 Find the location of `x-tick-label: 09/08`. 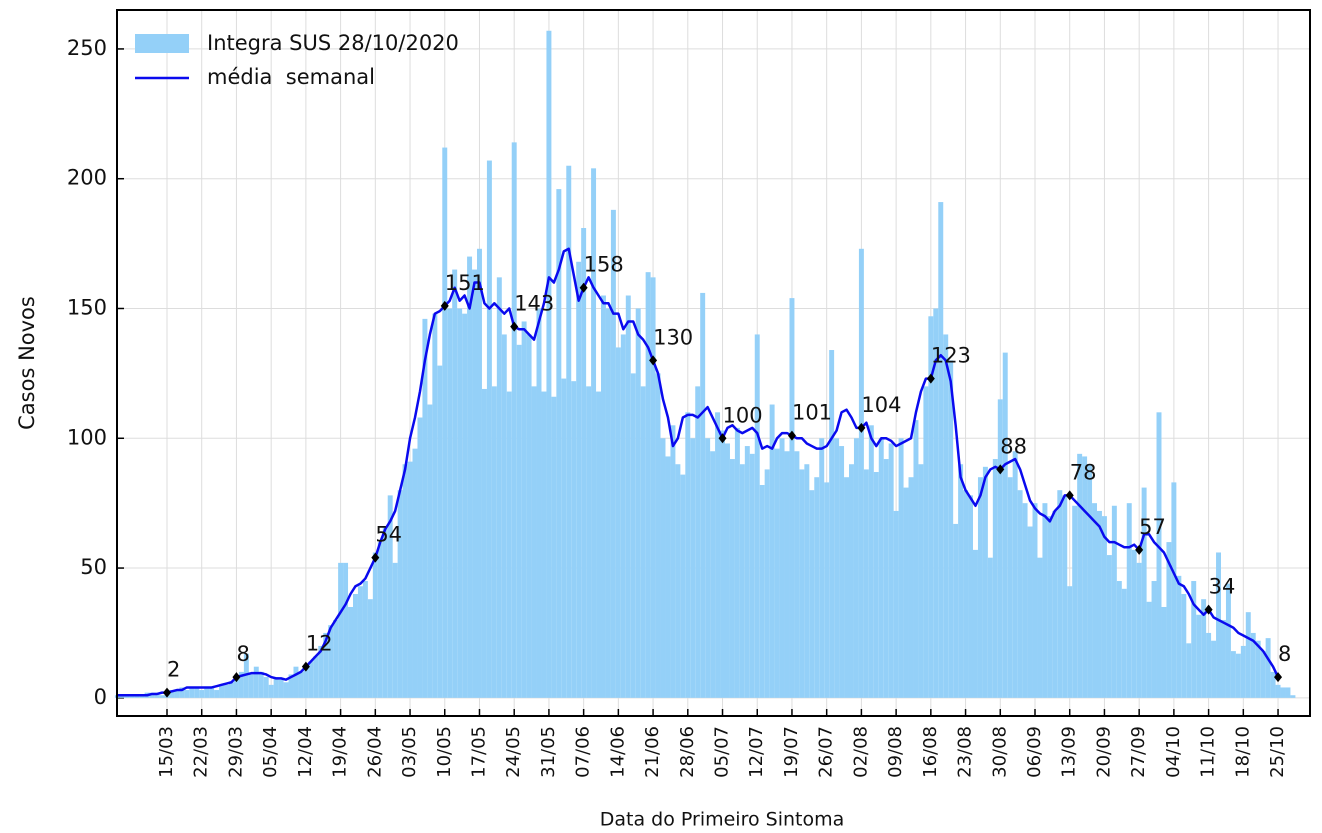

x-tick-label: 09/08 is located at coordinates (895, 752).